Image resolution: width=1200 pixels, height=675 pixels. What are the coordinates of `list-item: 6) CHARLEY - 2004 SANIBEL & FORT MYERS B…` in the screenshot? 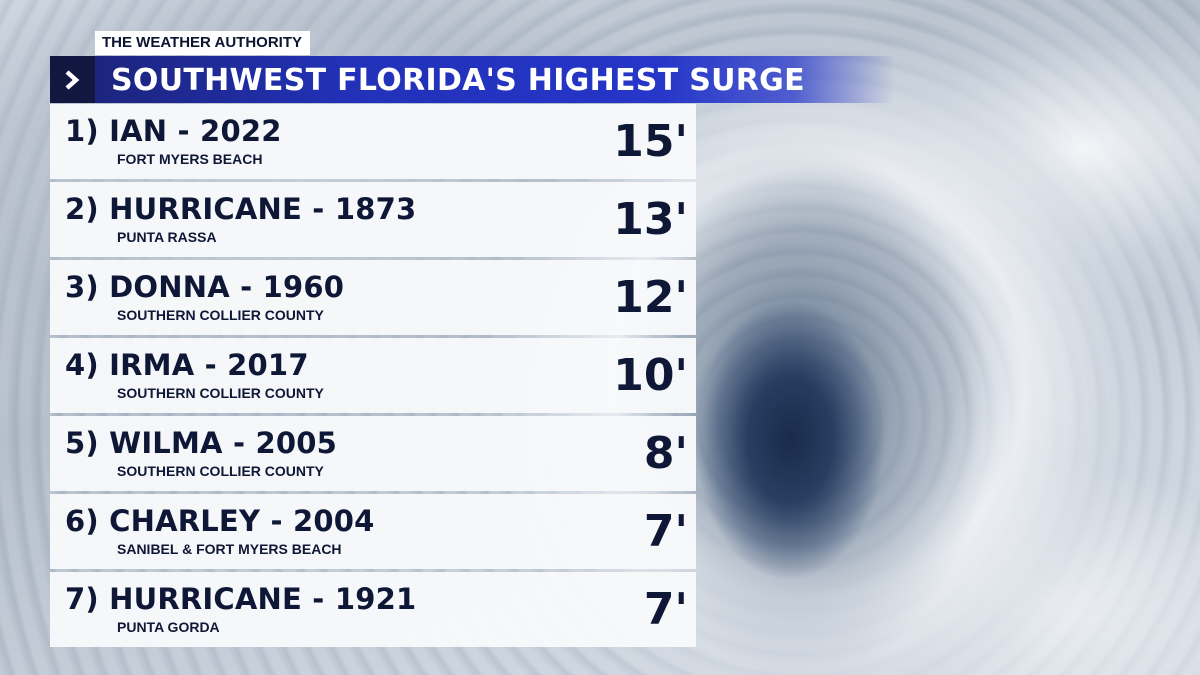 It's located at (373, 531).